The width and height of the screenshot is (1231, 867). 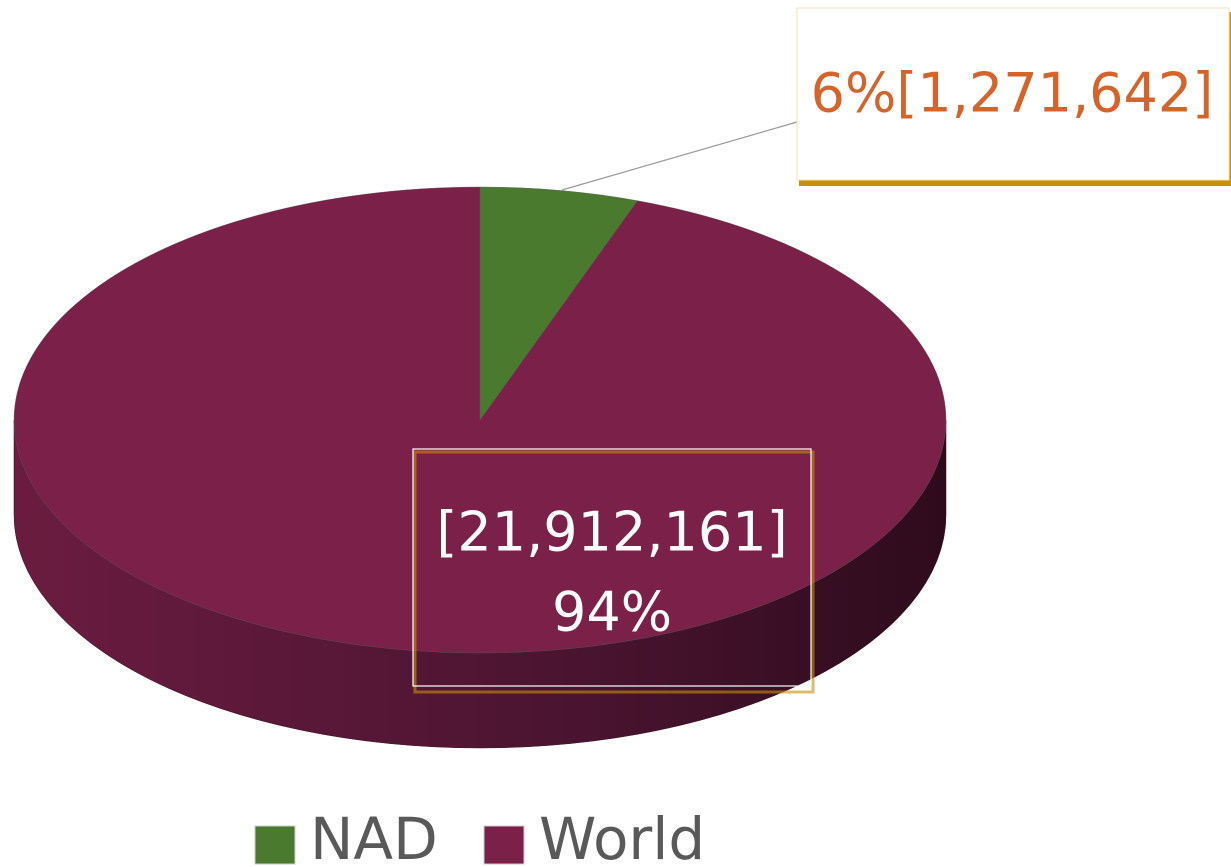 What do you see at coordinates (611, 532) in the screenshot?
I see `data-label: [21,912,161]` at bounding box center [611, 532].